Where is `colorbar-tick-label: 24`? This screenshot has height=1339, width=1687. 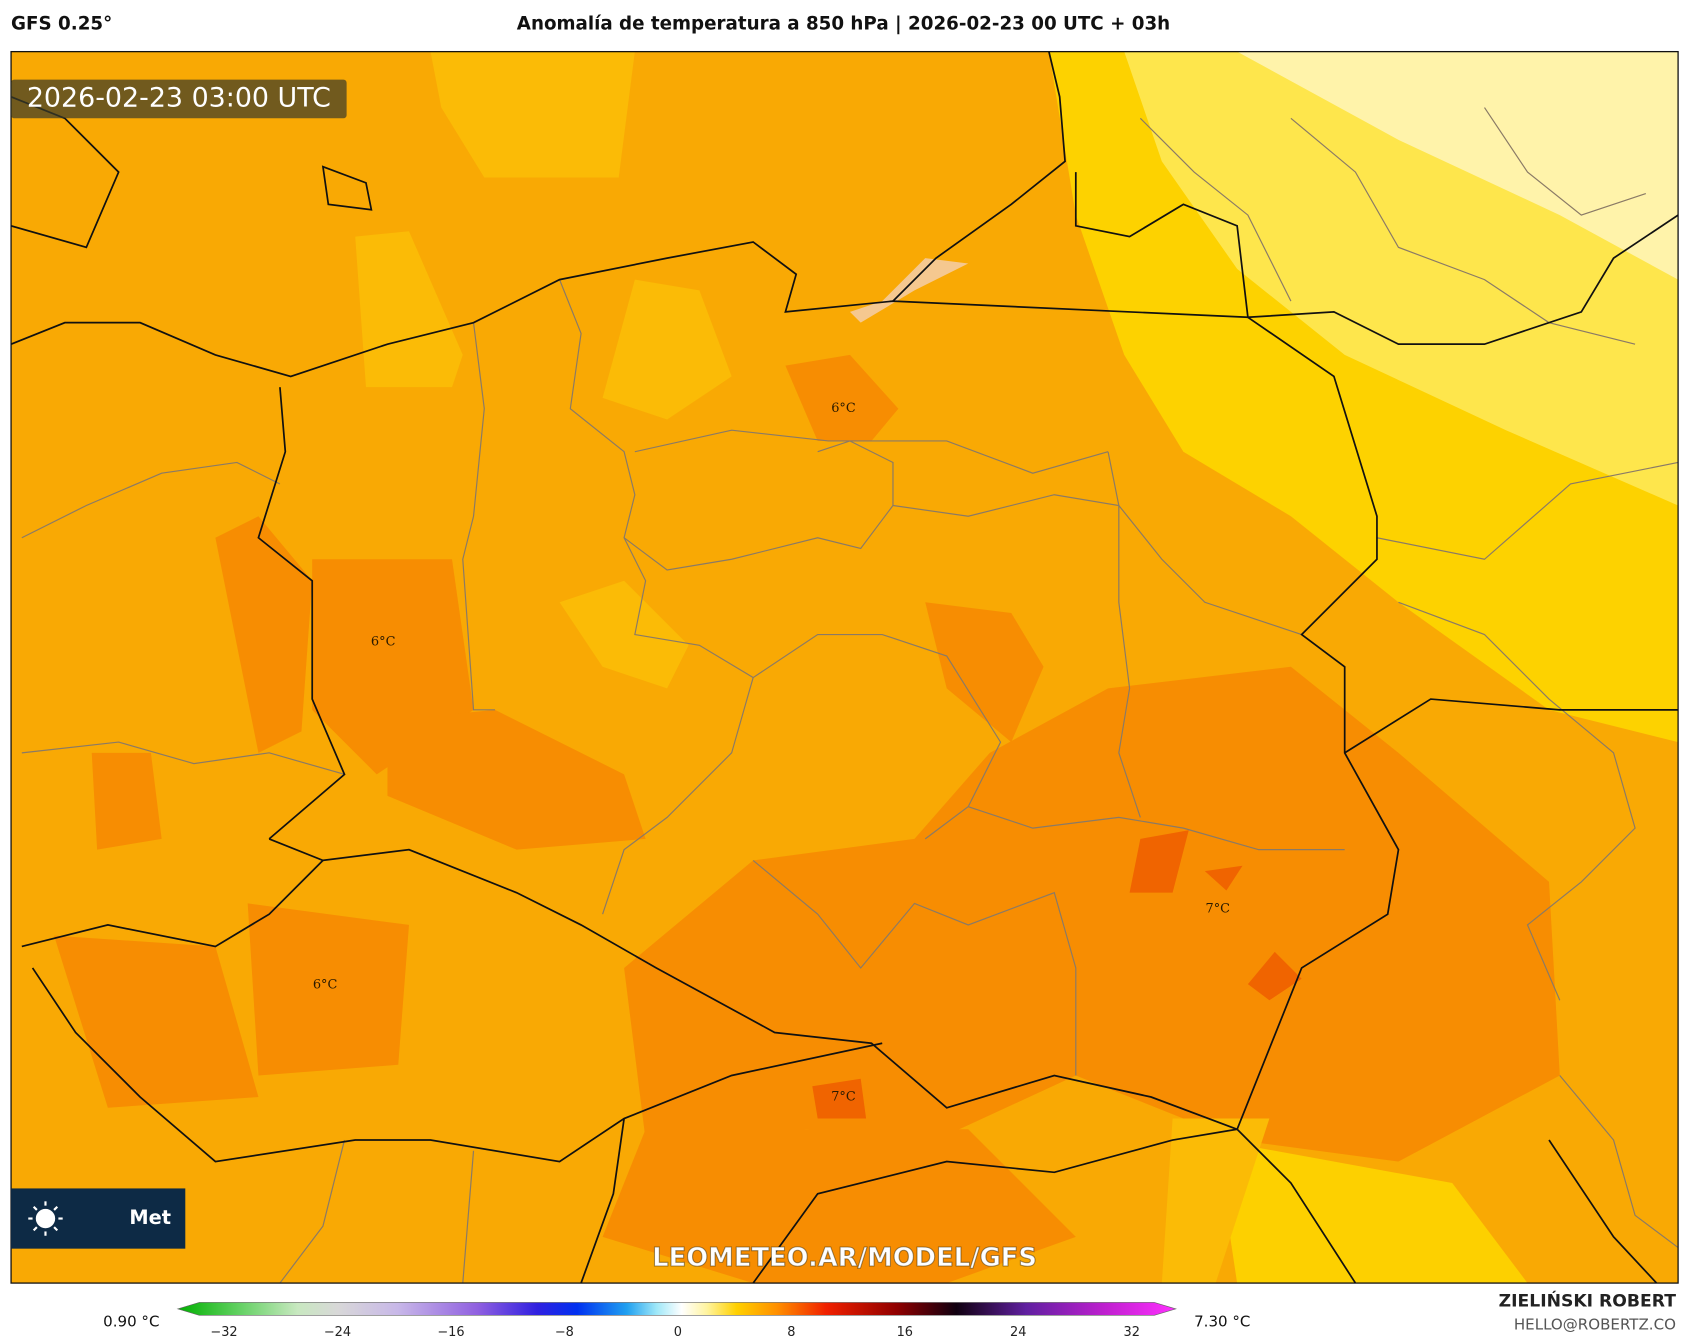 colorbar-tick-label: 24 is located at coordinates (1018, 1332).